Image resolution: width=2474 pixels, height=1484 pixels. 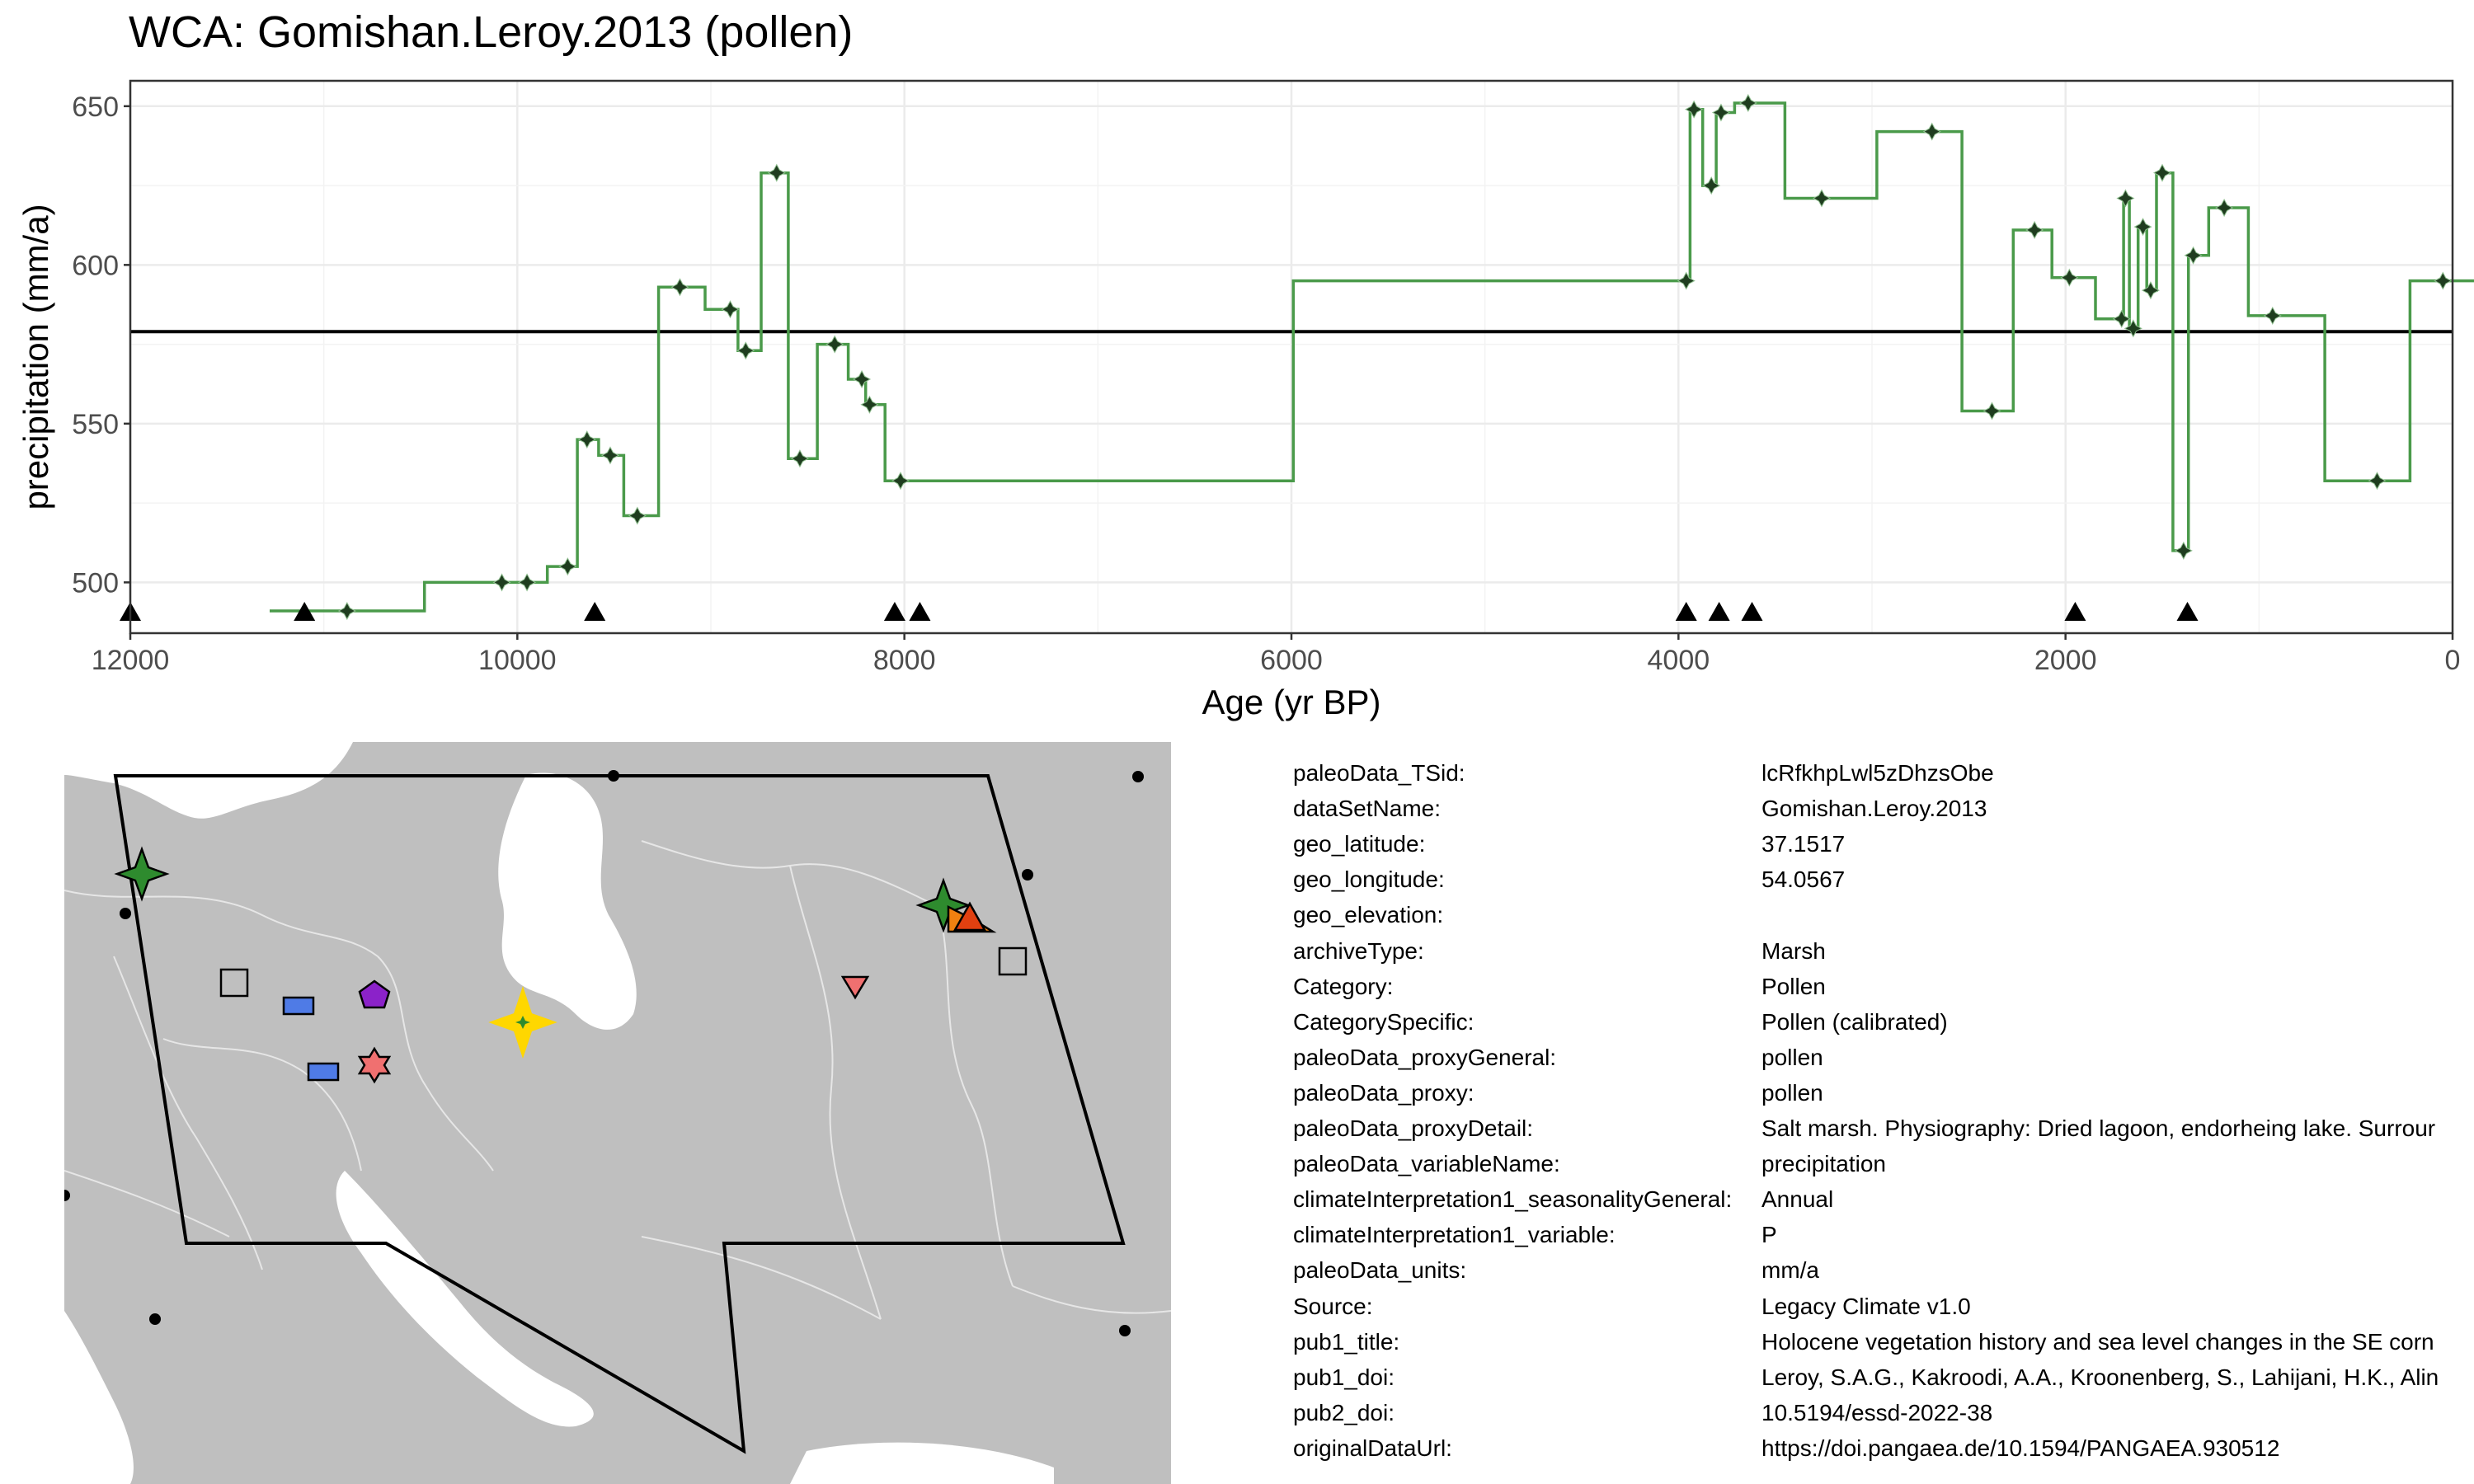 I want to click on triangle-down-marker, so click(x=855, y=988).